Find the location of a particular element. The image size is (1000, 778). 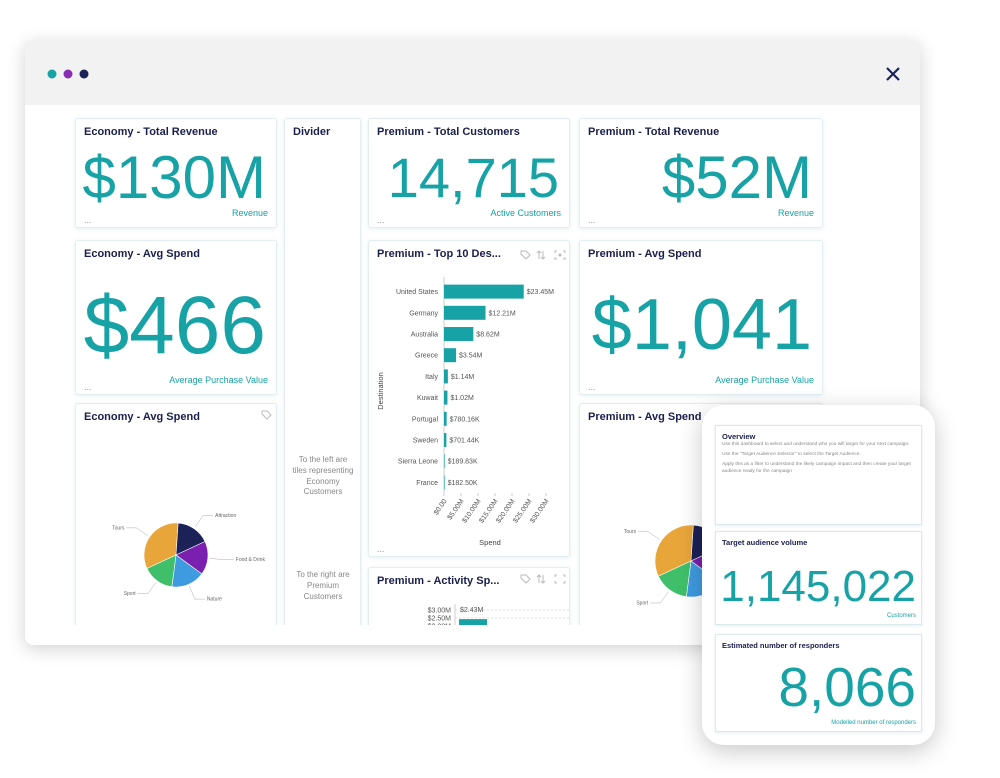

expand-dot is located at coordinates (560, 255).